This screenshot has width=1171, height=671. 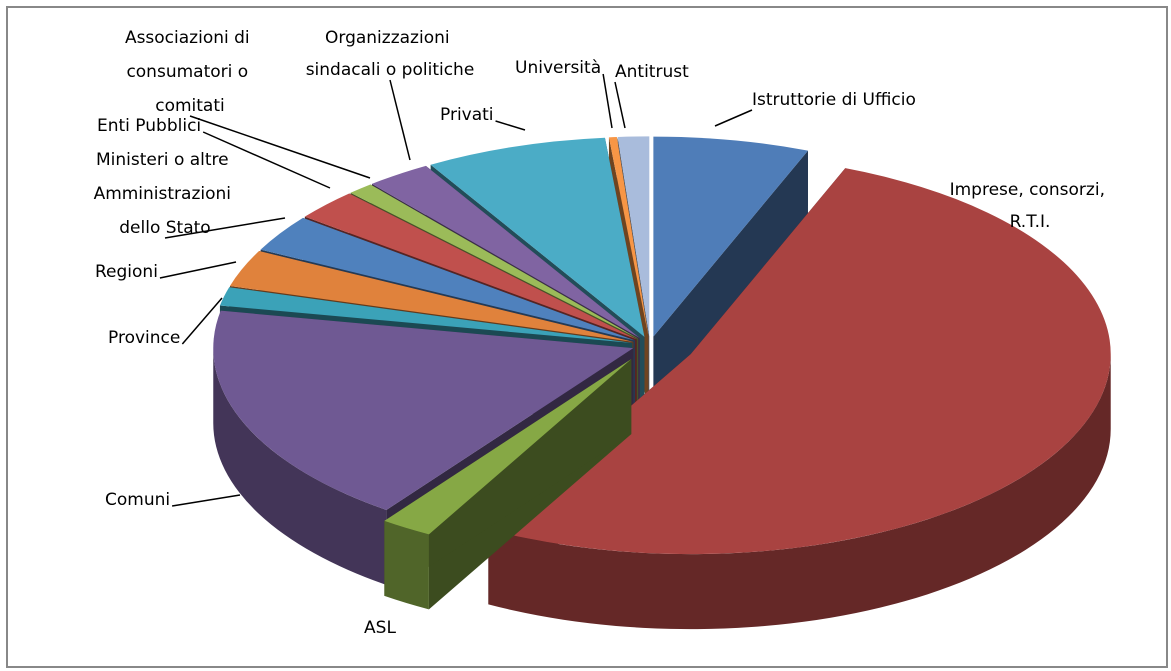 I want to click on category-label: ASL, so click(x=380, y=628).